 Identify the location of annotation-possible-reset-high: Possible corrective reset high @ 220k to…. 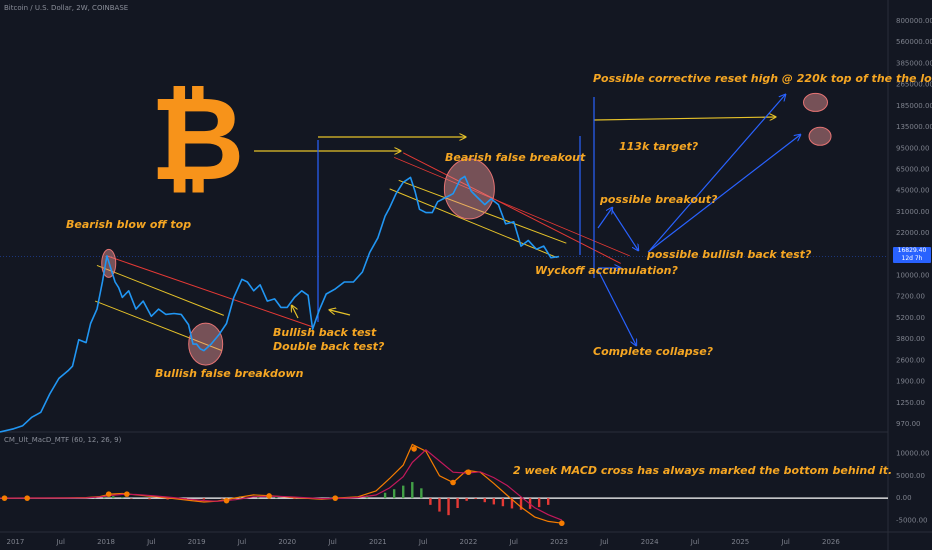
(762, 78).